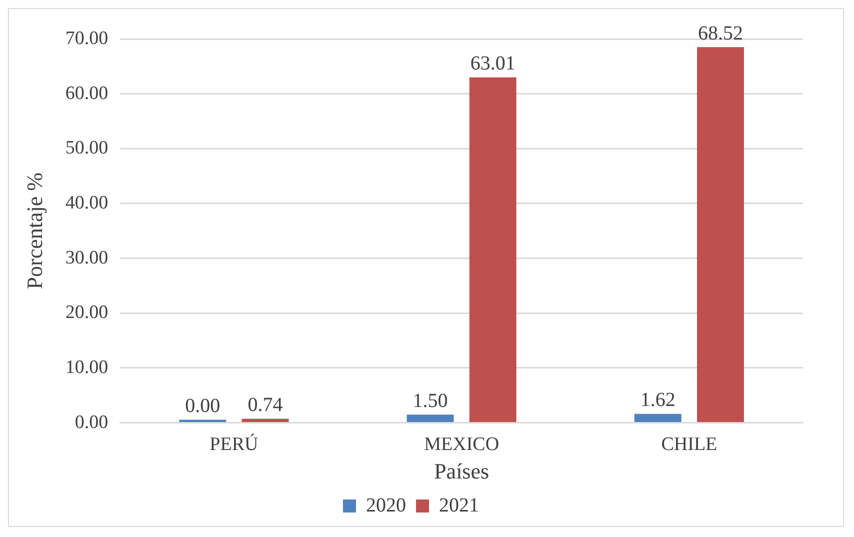  What do you see at coordinates (493, 63) in the screenshot?
I see `data-label: 63.01` at bounding box center [493, 63].